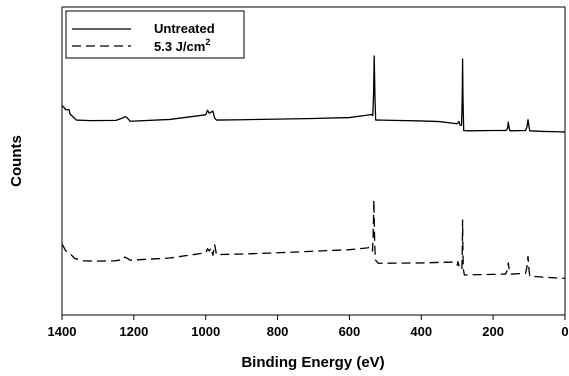 Image resolution: width=569 pixels, height=376 pixels. I want to click on x-axis-title: Binding Energy (eV), so click(312, 362).